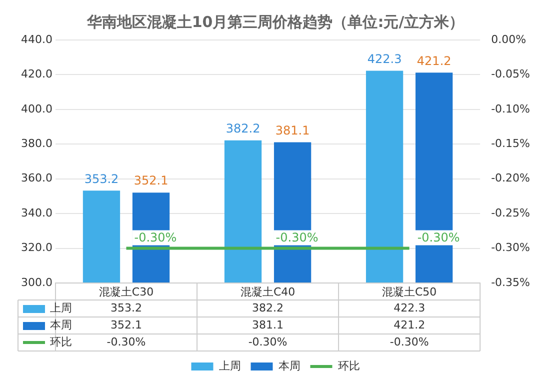  Describe the element at coordinates (151, 181) in the screenshot. I see `text: 352.1` at that location.